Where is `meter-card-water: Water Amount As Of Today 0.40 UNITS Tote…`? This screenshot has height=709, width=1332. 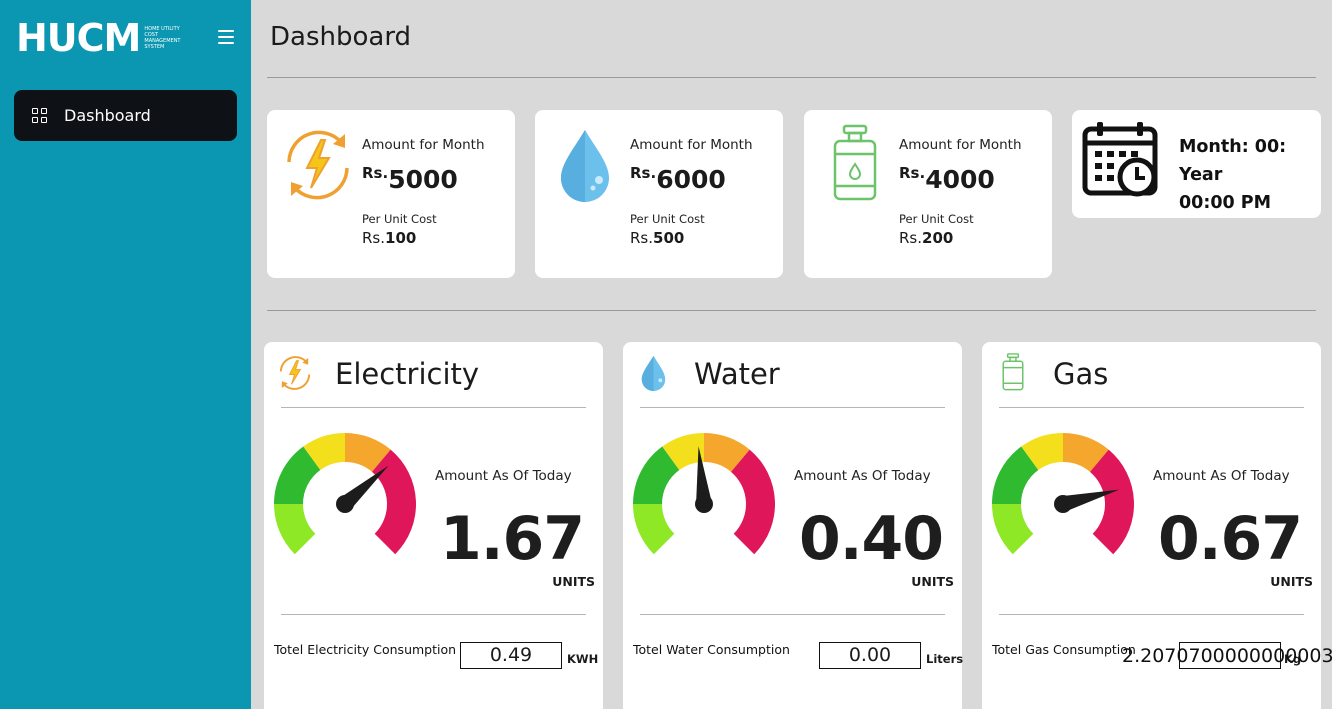
meter-card-water: Water Amount As Of Today 0.40 UNITS Tote… is located at coordinates (793, 525).